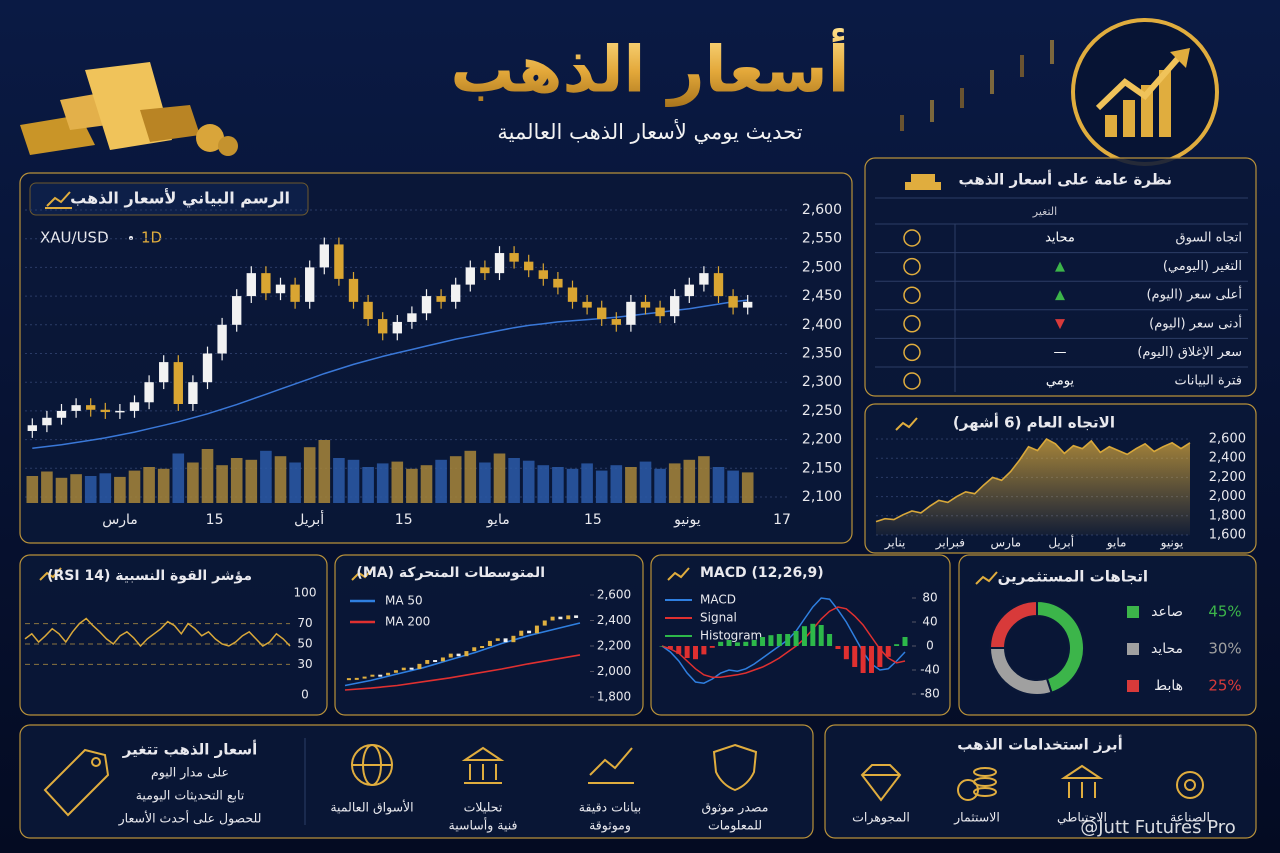 Image resolution: width=1280 pixels, height=853 pixels. What do you see at coordinates (822, 267) in the screenshot?
I see `y-tick-label: 2,500` at bounding box center [822, 267].